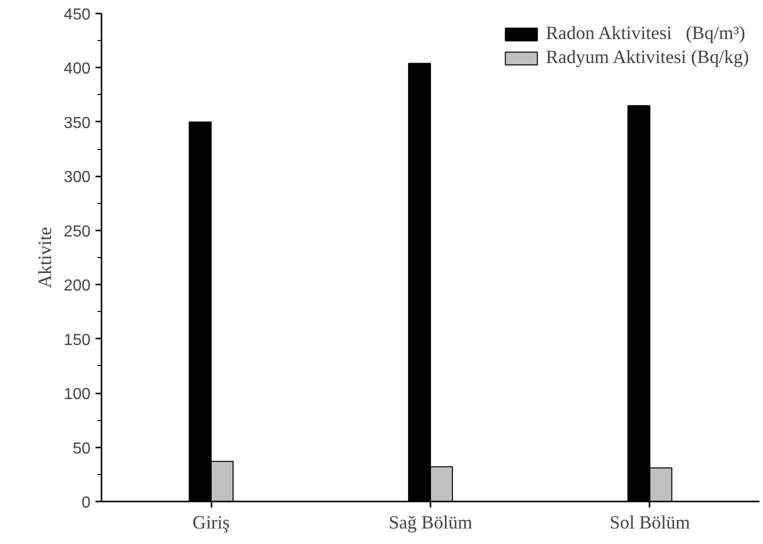 This screenshot has width=763, height=544. Describe the element at coordinates (45, 257) in the screenshot. I see `y-axis-title: Aktivite` at that location.